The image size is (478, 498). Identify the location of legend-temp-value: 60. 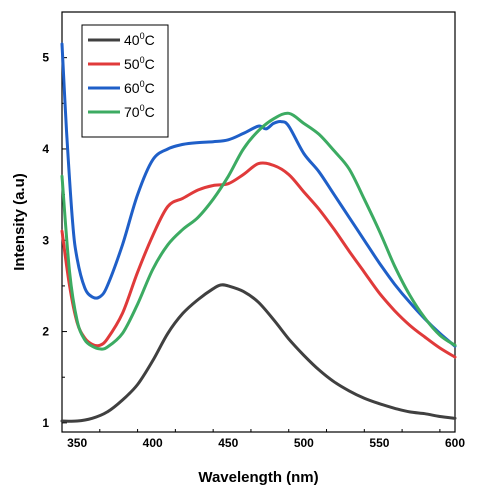
(132, 88).